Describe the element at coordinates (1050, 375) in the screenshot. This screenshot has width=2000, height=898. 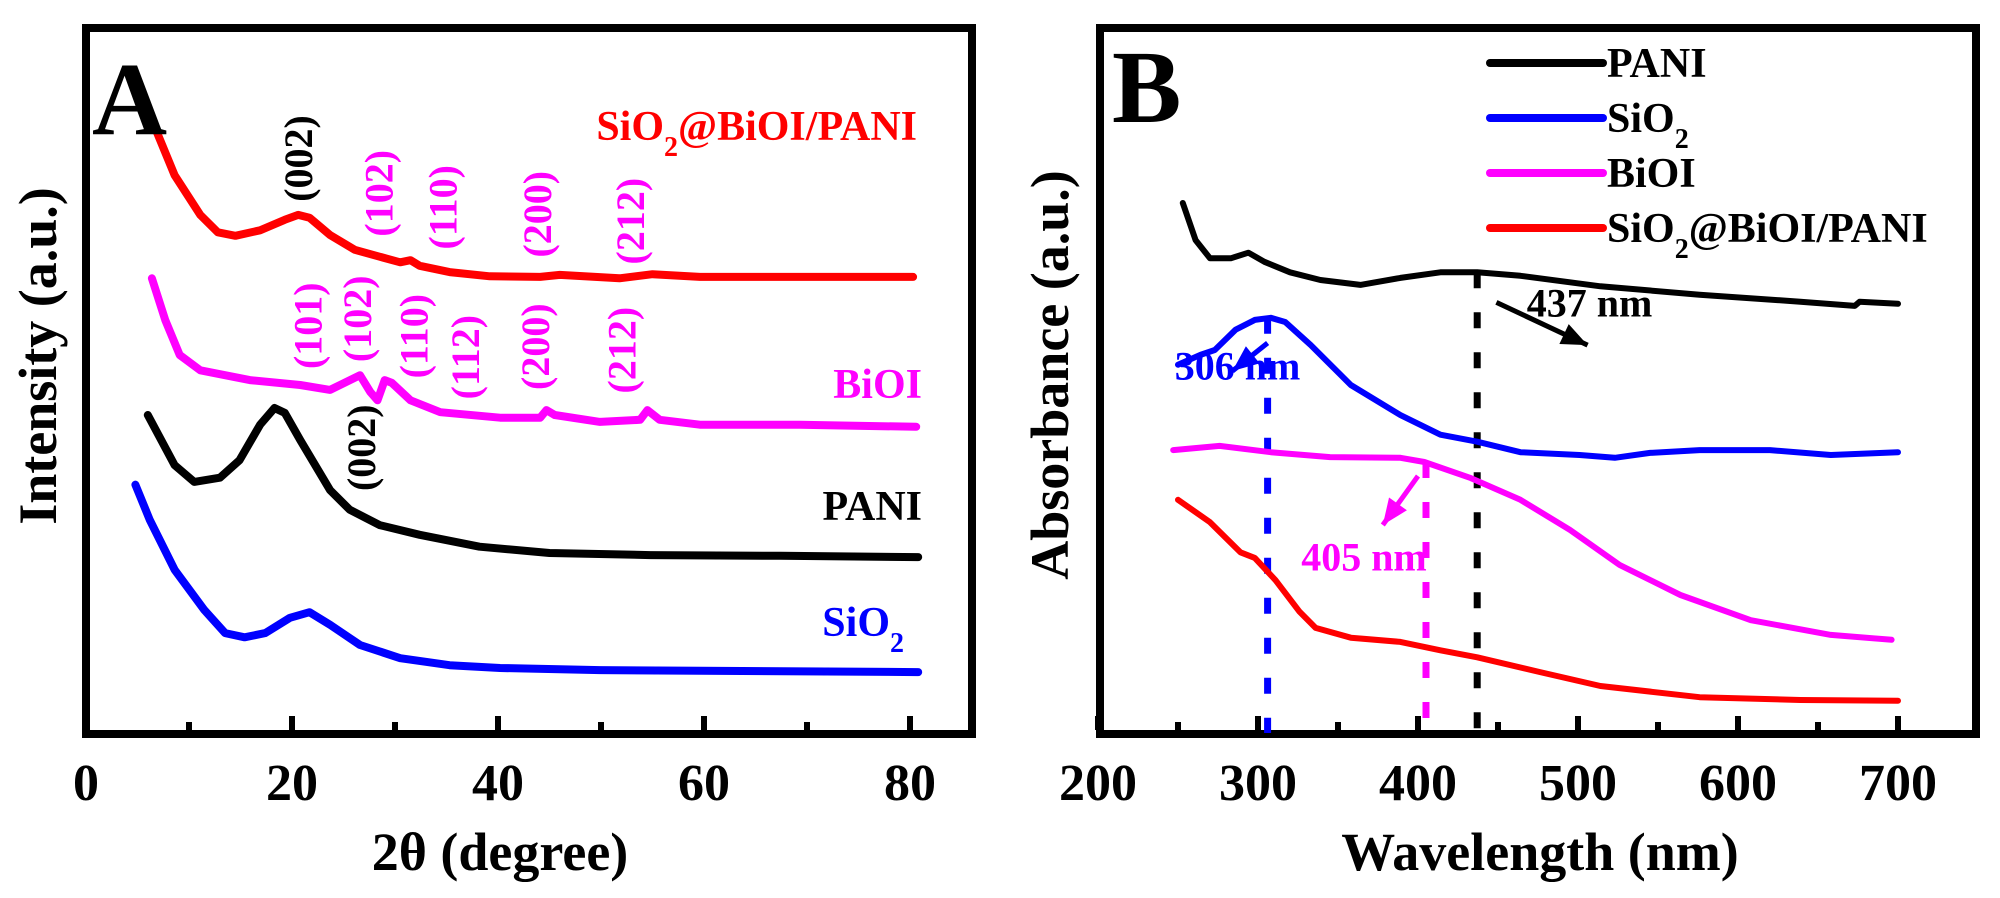
I see `panel-b-y-axis-label: Absorbance (a.u.)` at that location.